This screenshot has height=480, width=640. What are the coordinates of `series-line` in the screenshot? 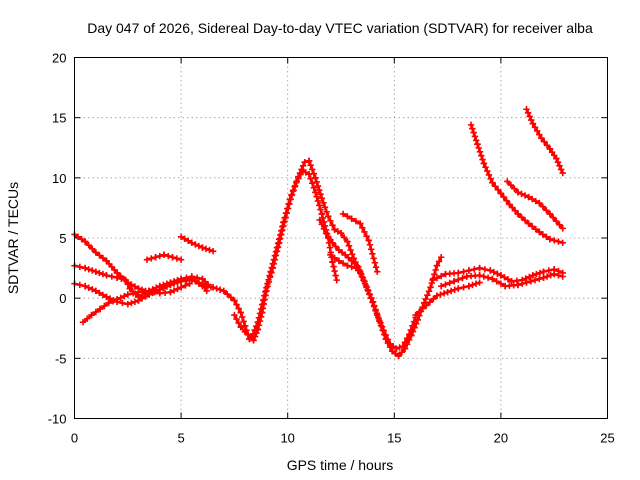 It's located at (535, 205).